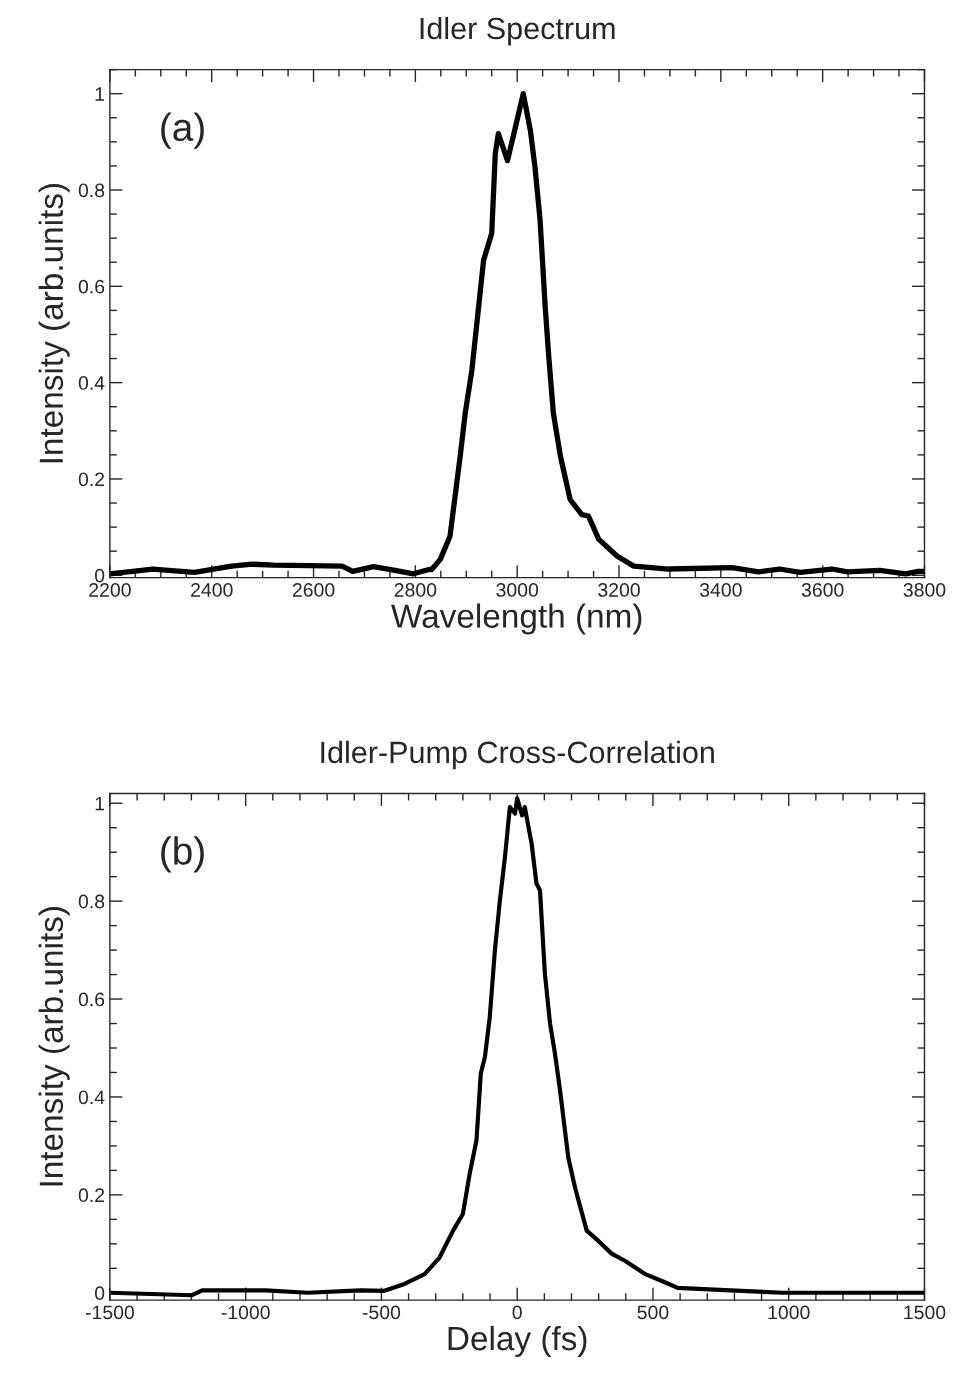  I want to click on x-tick-label: -1000, so click(245, 1312).